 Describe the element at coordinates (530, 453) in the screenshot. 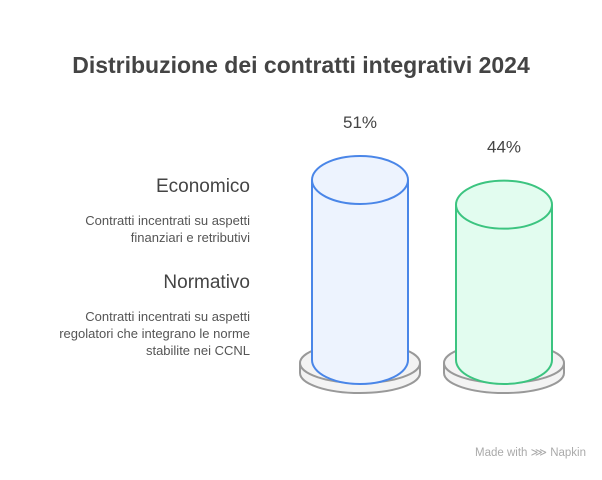

I see `napkin-branding: Made with ⋙ Napkin` at that location.